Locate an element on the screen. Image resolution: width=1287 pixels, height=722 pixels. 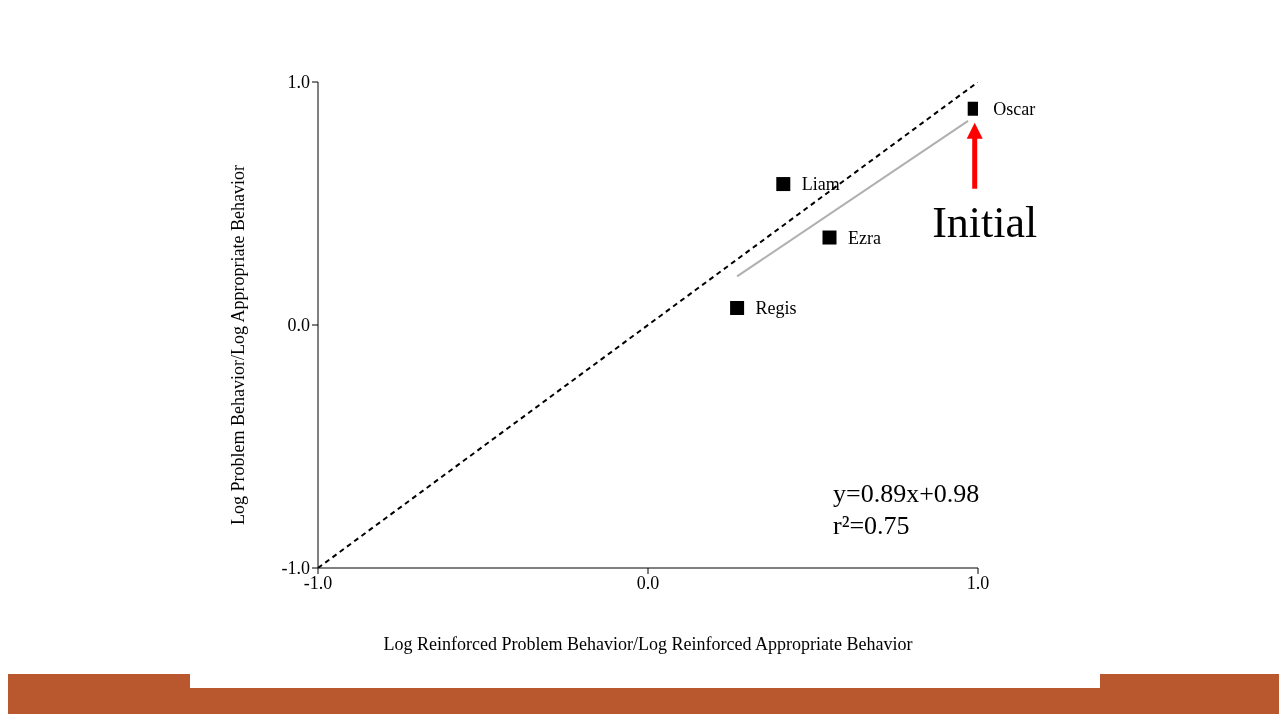
x-tick-label: 0.0 is located at coordinates (648, 582).